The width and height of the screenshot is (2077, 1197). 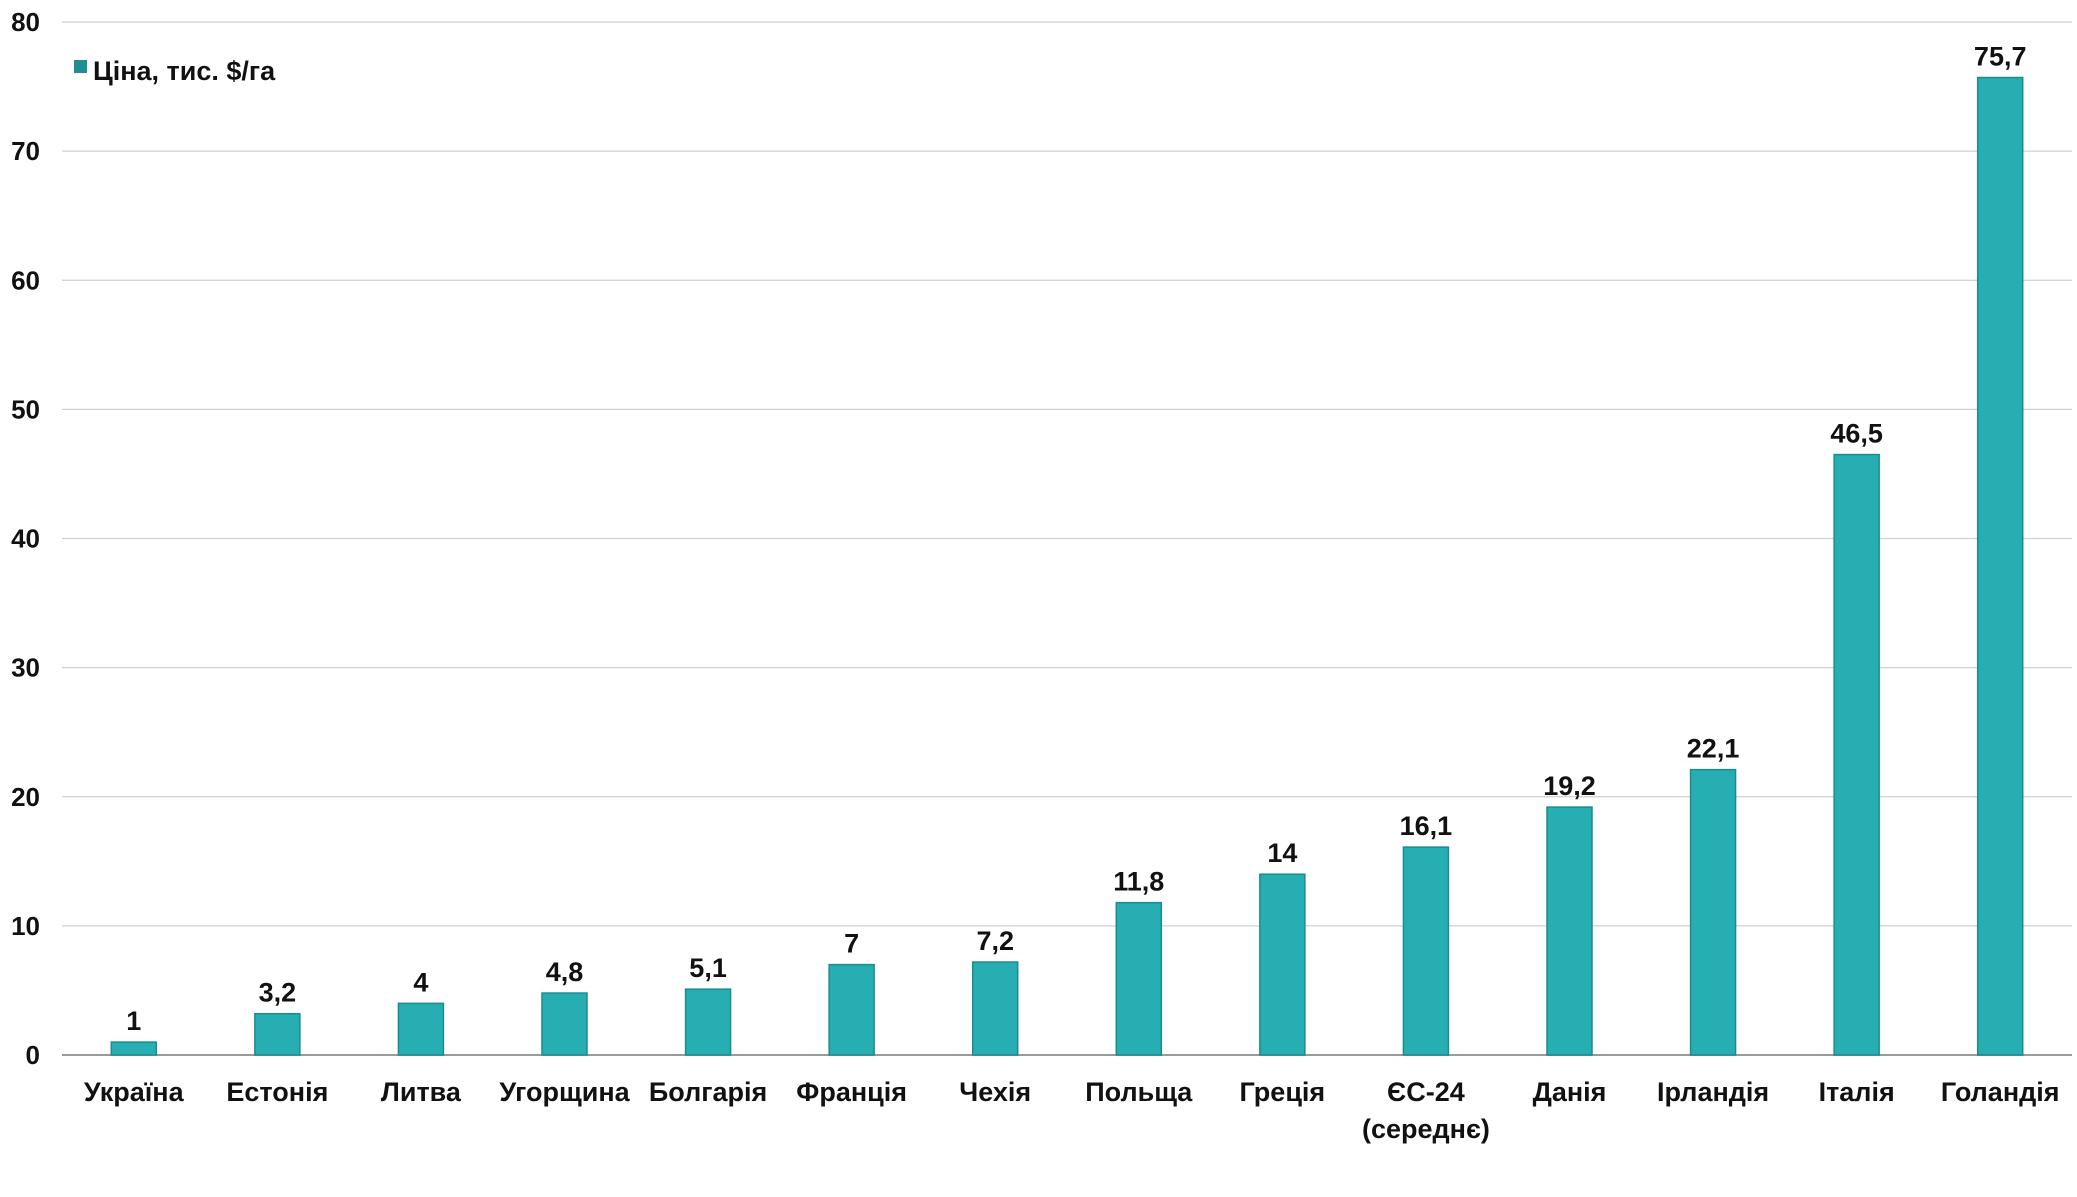 I want to click on x-tick-label: Голандія, so click(x=2000, y=1092).